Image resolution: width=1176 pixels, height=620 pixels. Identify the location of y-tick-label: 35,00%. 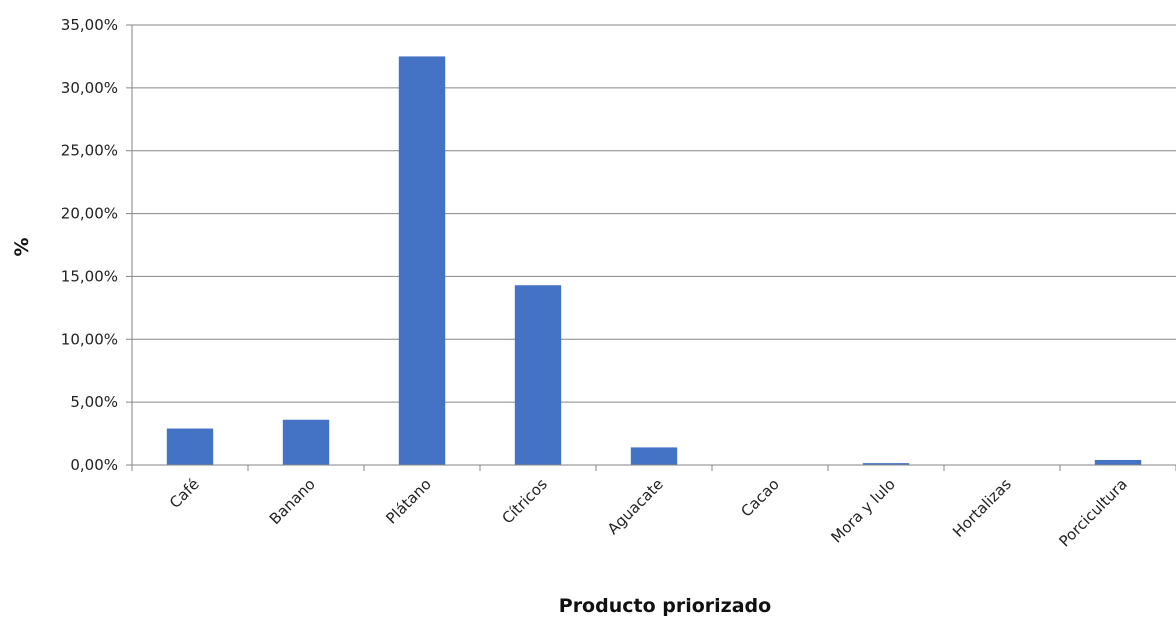
(89, 25).